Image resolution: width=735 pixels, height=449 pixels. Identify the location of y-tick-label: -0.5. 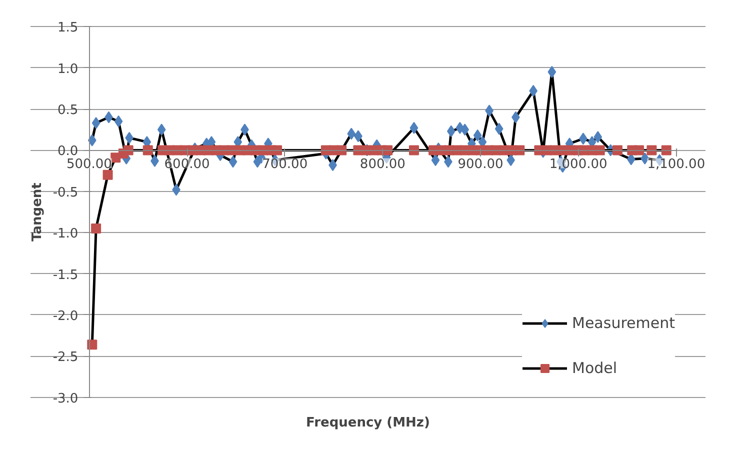
(65, 192).